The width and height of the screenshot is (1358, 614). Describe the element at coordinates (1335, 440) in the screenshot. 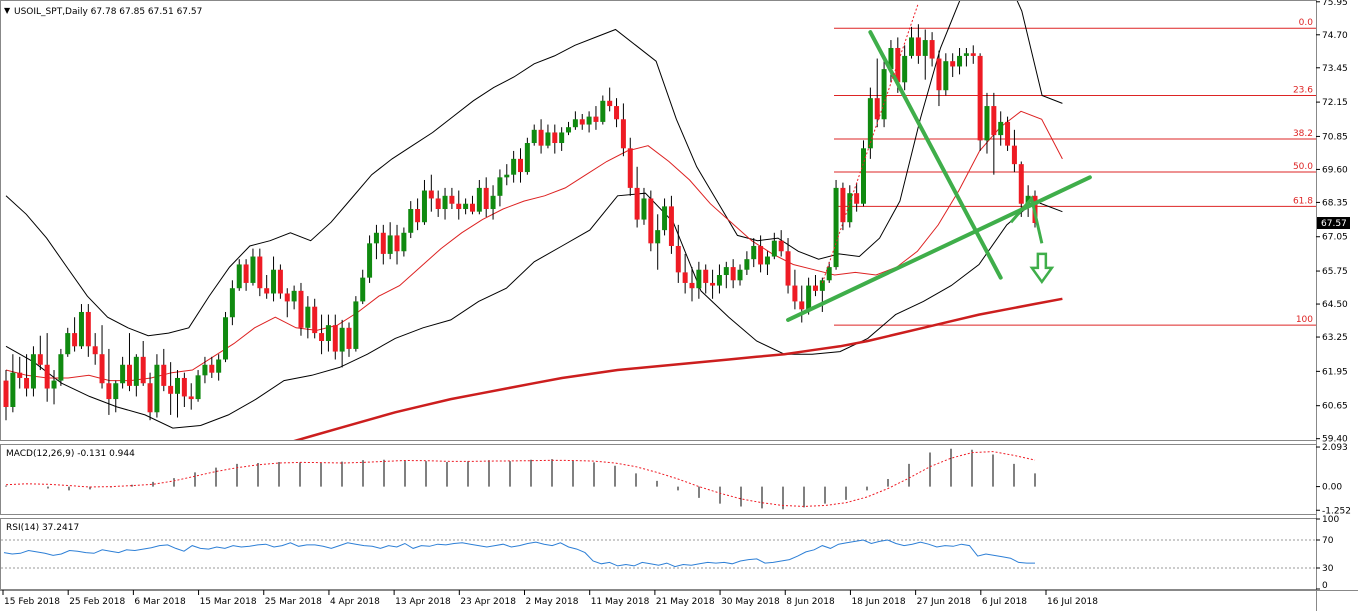

I see `price-axis-label: 59.40` at that location.